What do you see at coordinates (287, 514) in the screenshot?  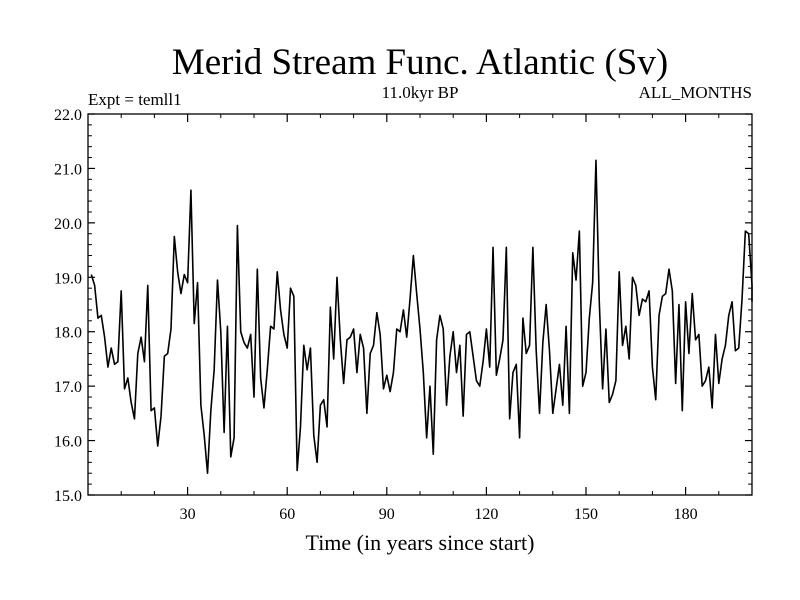 I see `x-tick-label: 60` at bounding box center [287, 514].